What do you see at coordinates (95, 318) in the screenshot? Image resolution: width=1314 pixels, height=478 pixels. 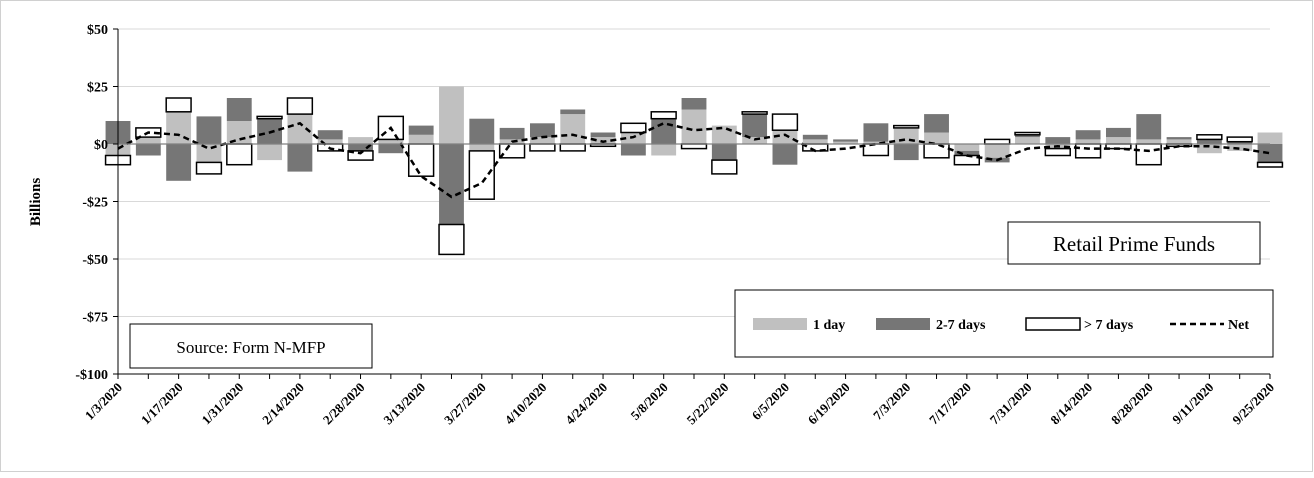 I see `y-tick-label: -$75` at bounding box center [95, 318].